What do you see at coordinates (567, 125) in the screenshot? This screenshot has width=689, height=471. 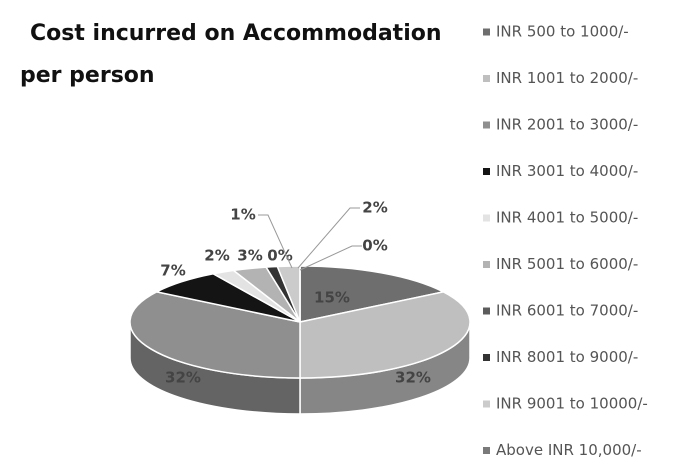 I see `legend-label: INR 2001 to 3000/-` at bounding box center [567, 125].